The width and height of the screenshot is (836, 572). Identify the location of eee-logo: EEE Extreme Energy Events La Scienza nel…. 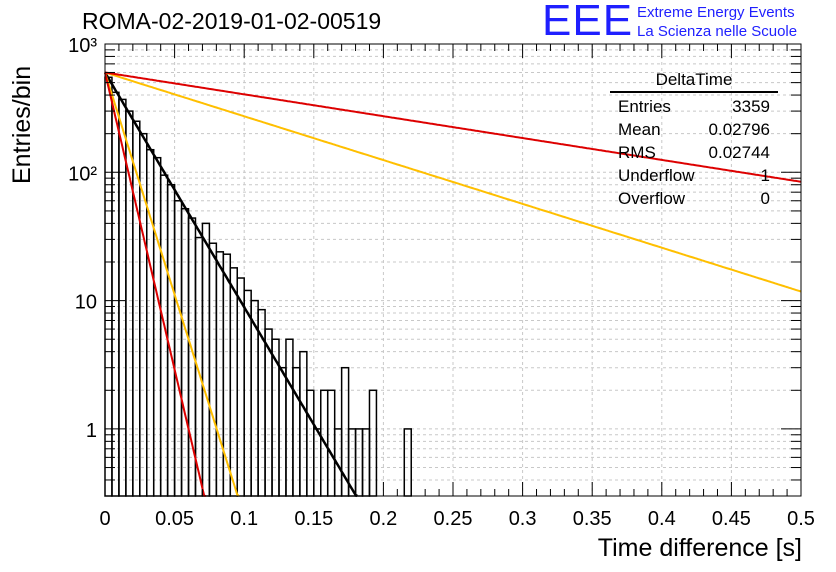
(687, 22).